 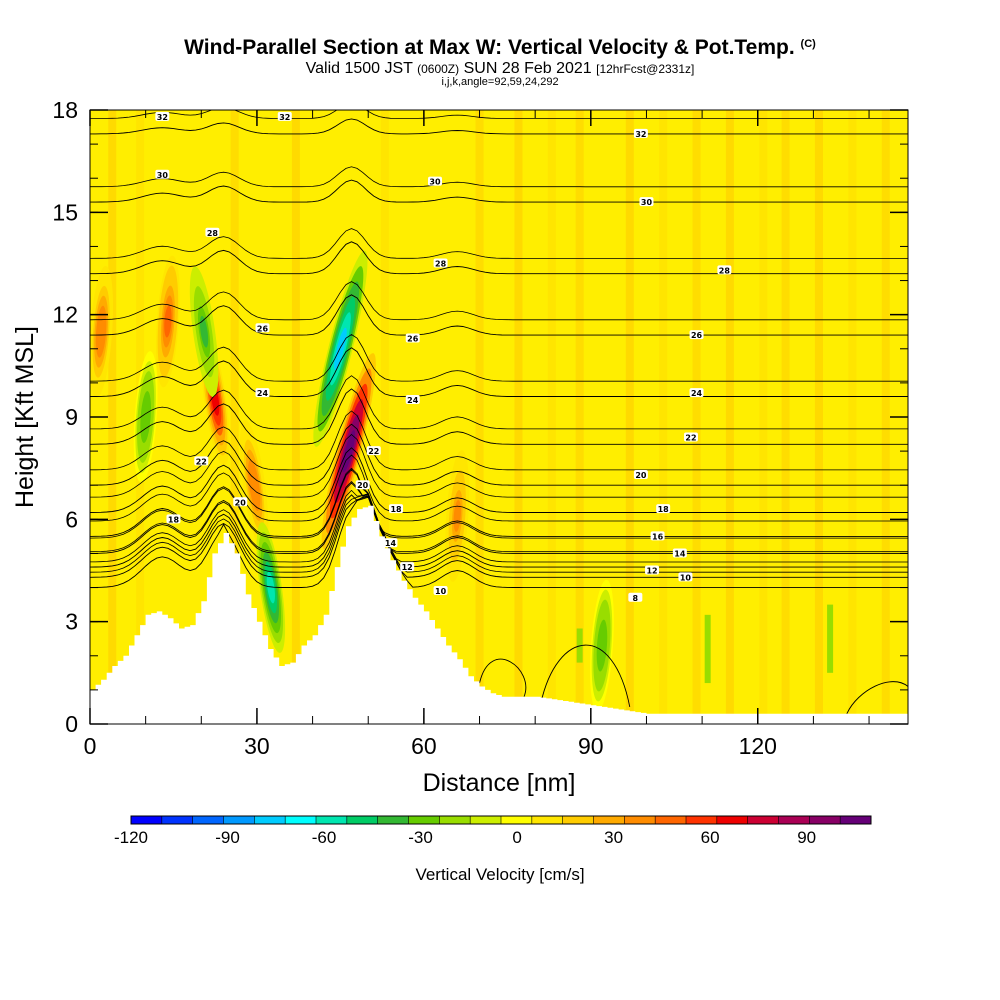 What do you see at coordinates (324, 837) in the screenshot?
I see `colorbar-tick-label: -60` at bounding box center [324, 837].